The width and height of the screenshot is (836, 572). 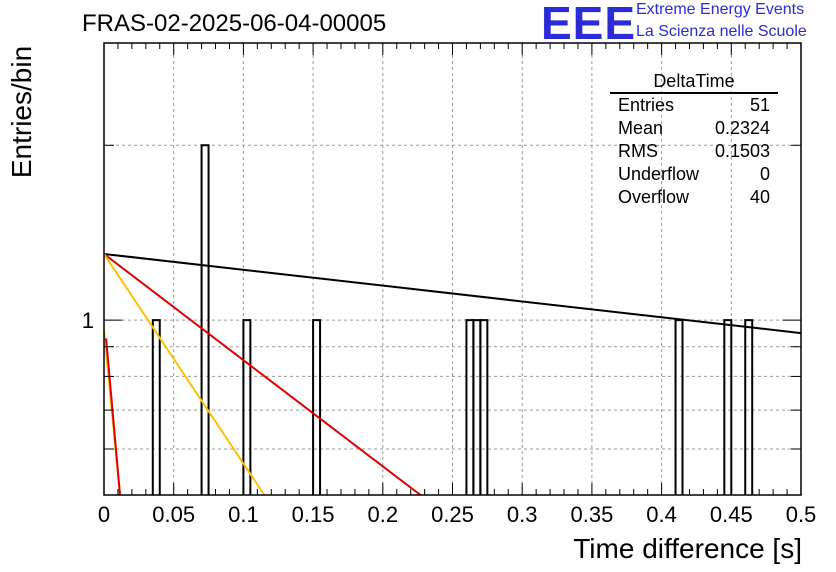 What do you see at coordinates (694, 151) in the screenshot?
I see `stats-row-rms: RMS 0.1503` at bounding box center [694, 151].